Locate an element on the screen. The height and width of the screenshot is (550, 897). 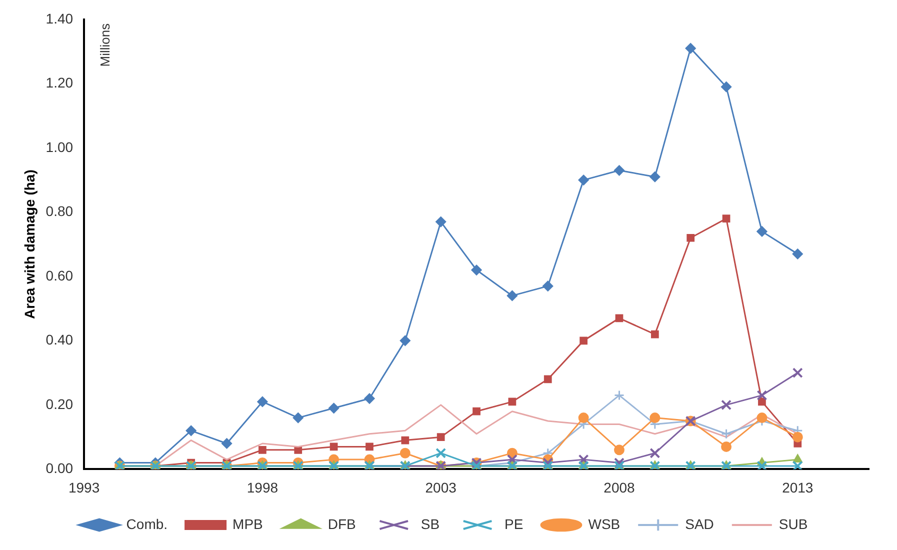
legend-label: DFB is located at coordinates (342, 524).